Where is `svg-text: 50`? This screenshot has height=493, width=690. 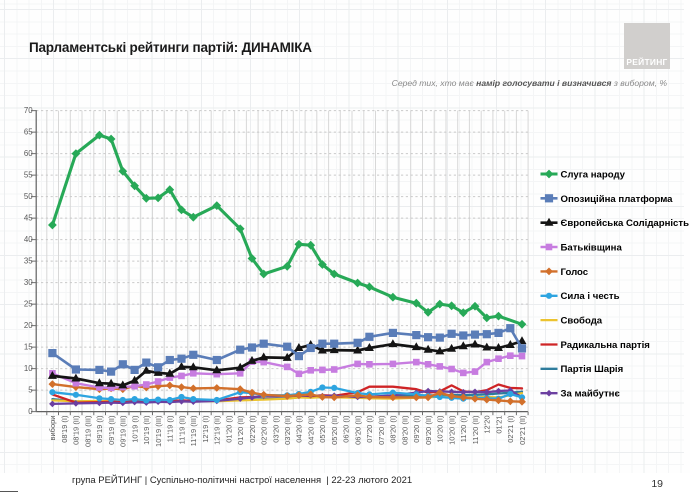 svg-text: 50 is located at coordinates (28, 196).